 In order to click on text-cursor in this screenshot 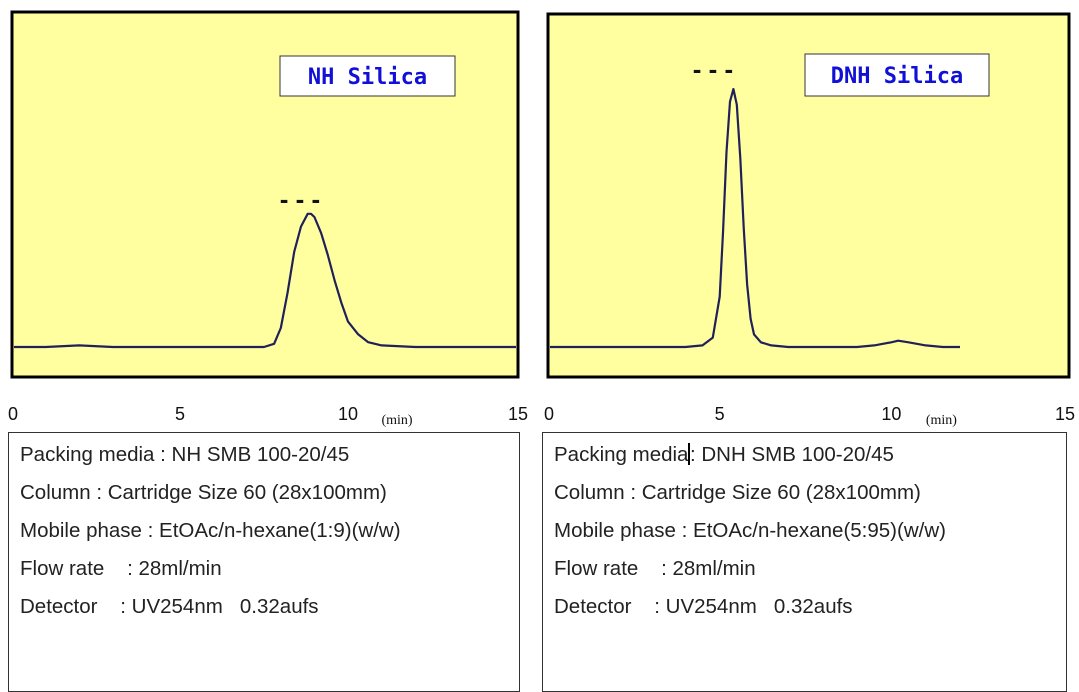, I will do `click(689, 454)`.